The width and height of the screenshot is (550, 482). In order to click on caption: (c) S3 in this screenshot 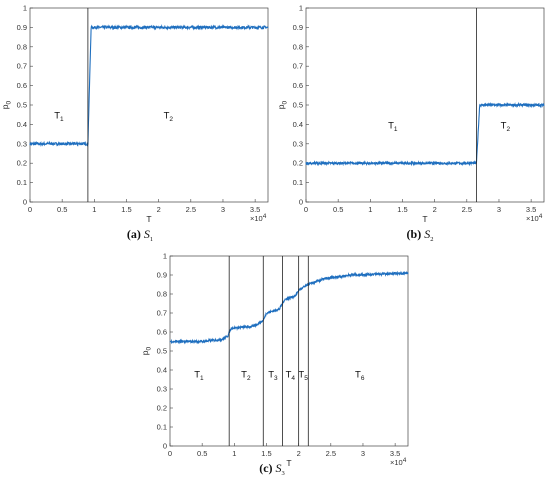, I will do `click(272, 469)`.